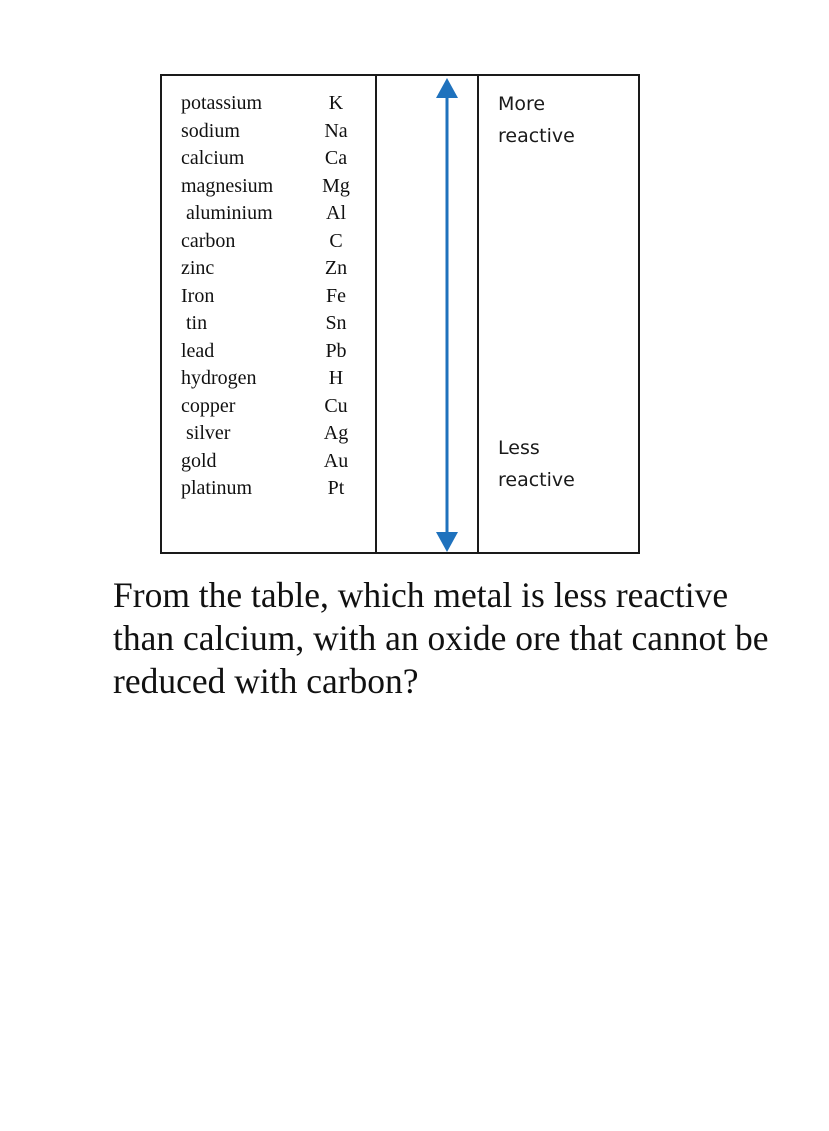 The width and height of the screenshot is (829, 1131). Describe the element at coordinates (336, 323) in the screenshot. I see `element-symbol: Sn` at that location.